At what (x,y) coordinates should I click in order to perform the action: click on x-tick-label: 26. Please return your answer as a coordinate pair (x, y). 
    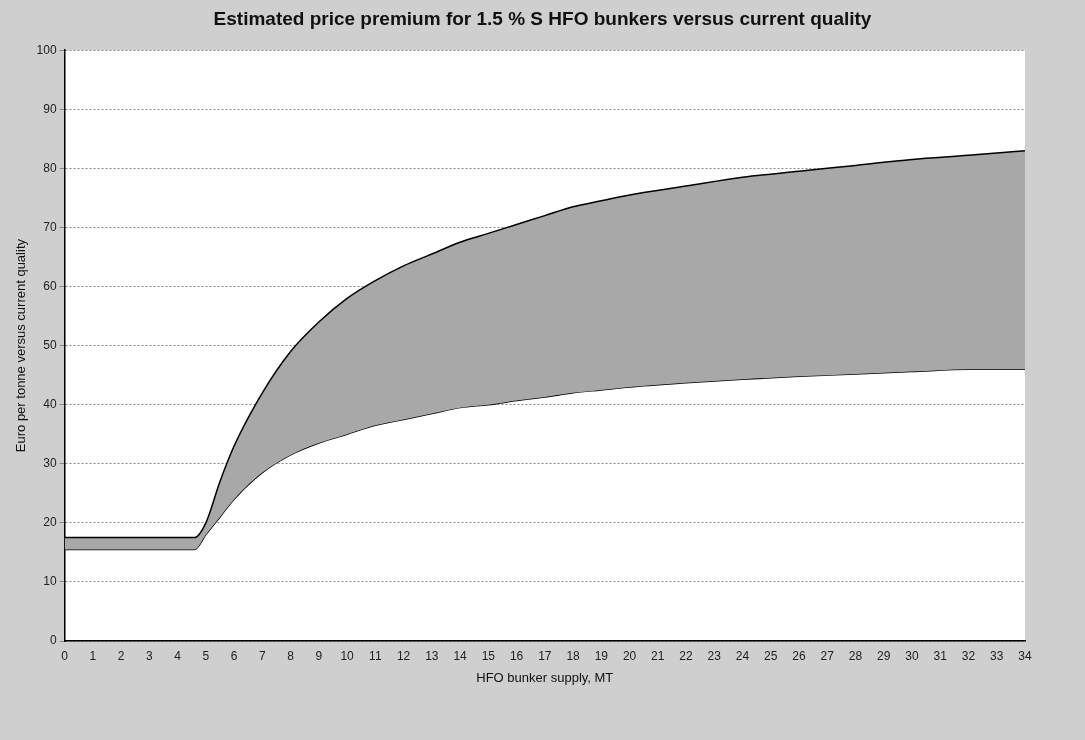
    Looking at the image, I should click on (799, 655).